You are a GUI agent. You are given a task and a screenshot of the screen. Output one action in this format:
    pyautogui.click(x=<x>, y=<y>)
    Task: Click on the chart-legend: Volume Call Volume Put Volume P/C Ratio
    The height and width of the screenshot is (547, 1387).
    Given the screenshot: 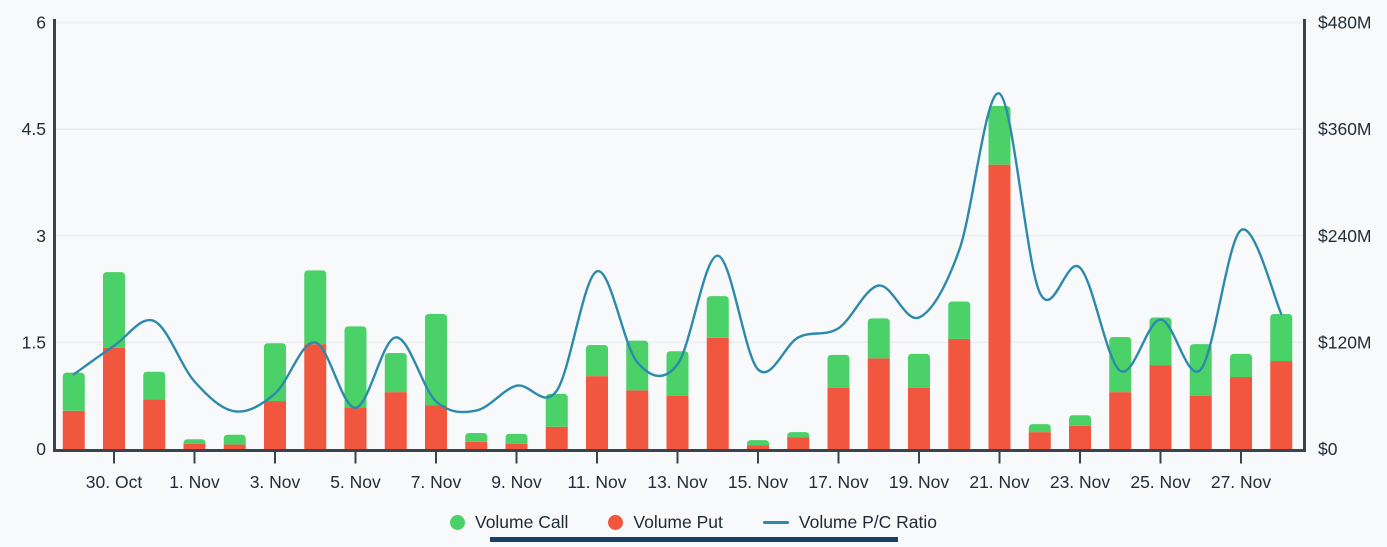 What is the action you would take?
    pyautogui.click(x=693, y=522)
    